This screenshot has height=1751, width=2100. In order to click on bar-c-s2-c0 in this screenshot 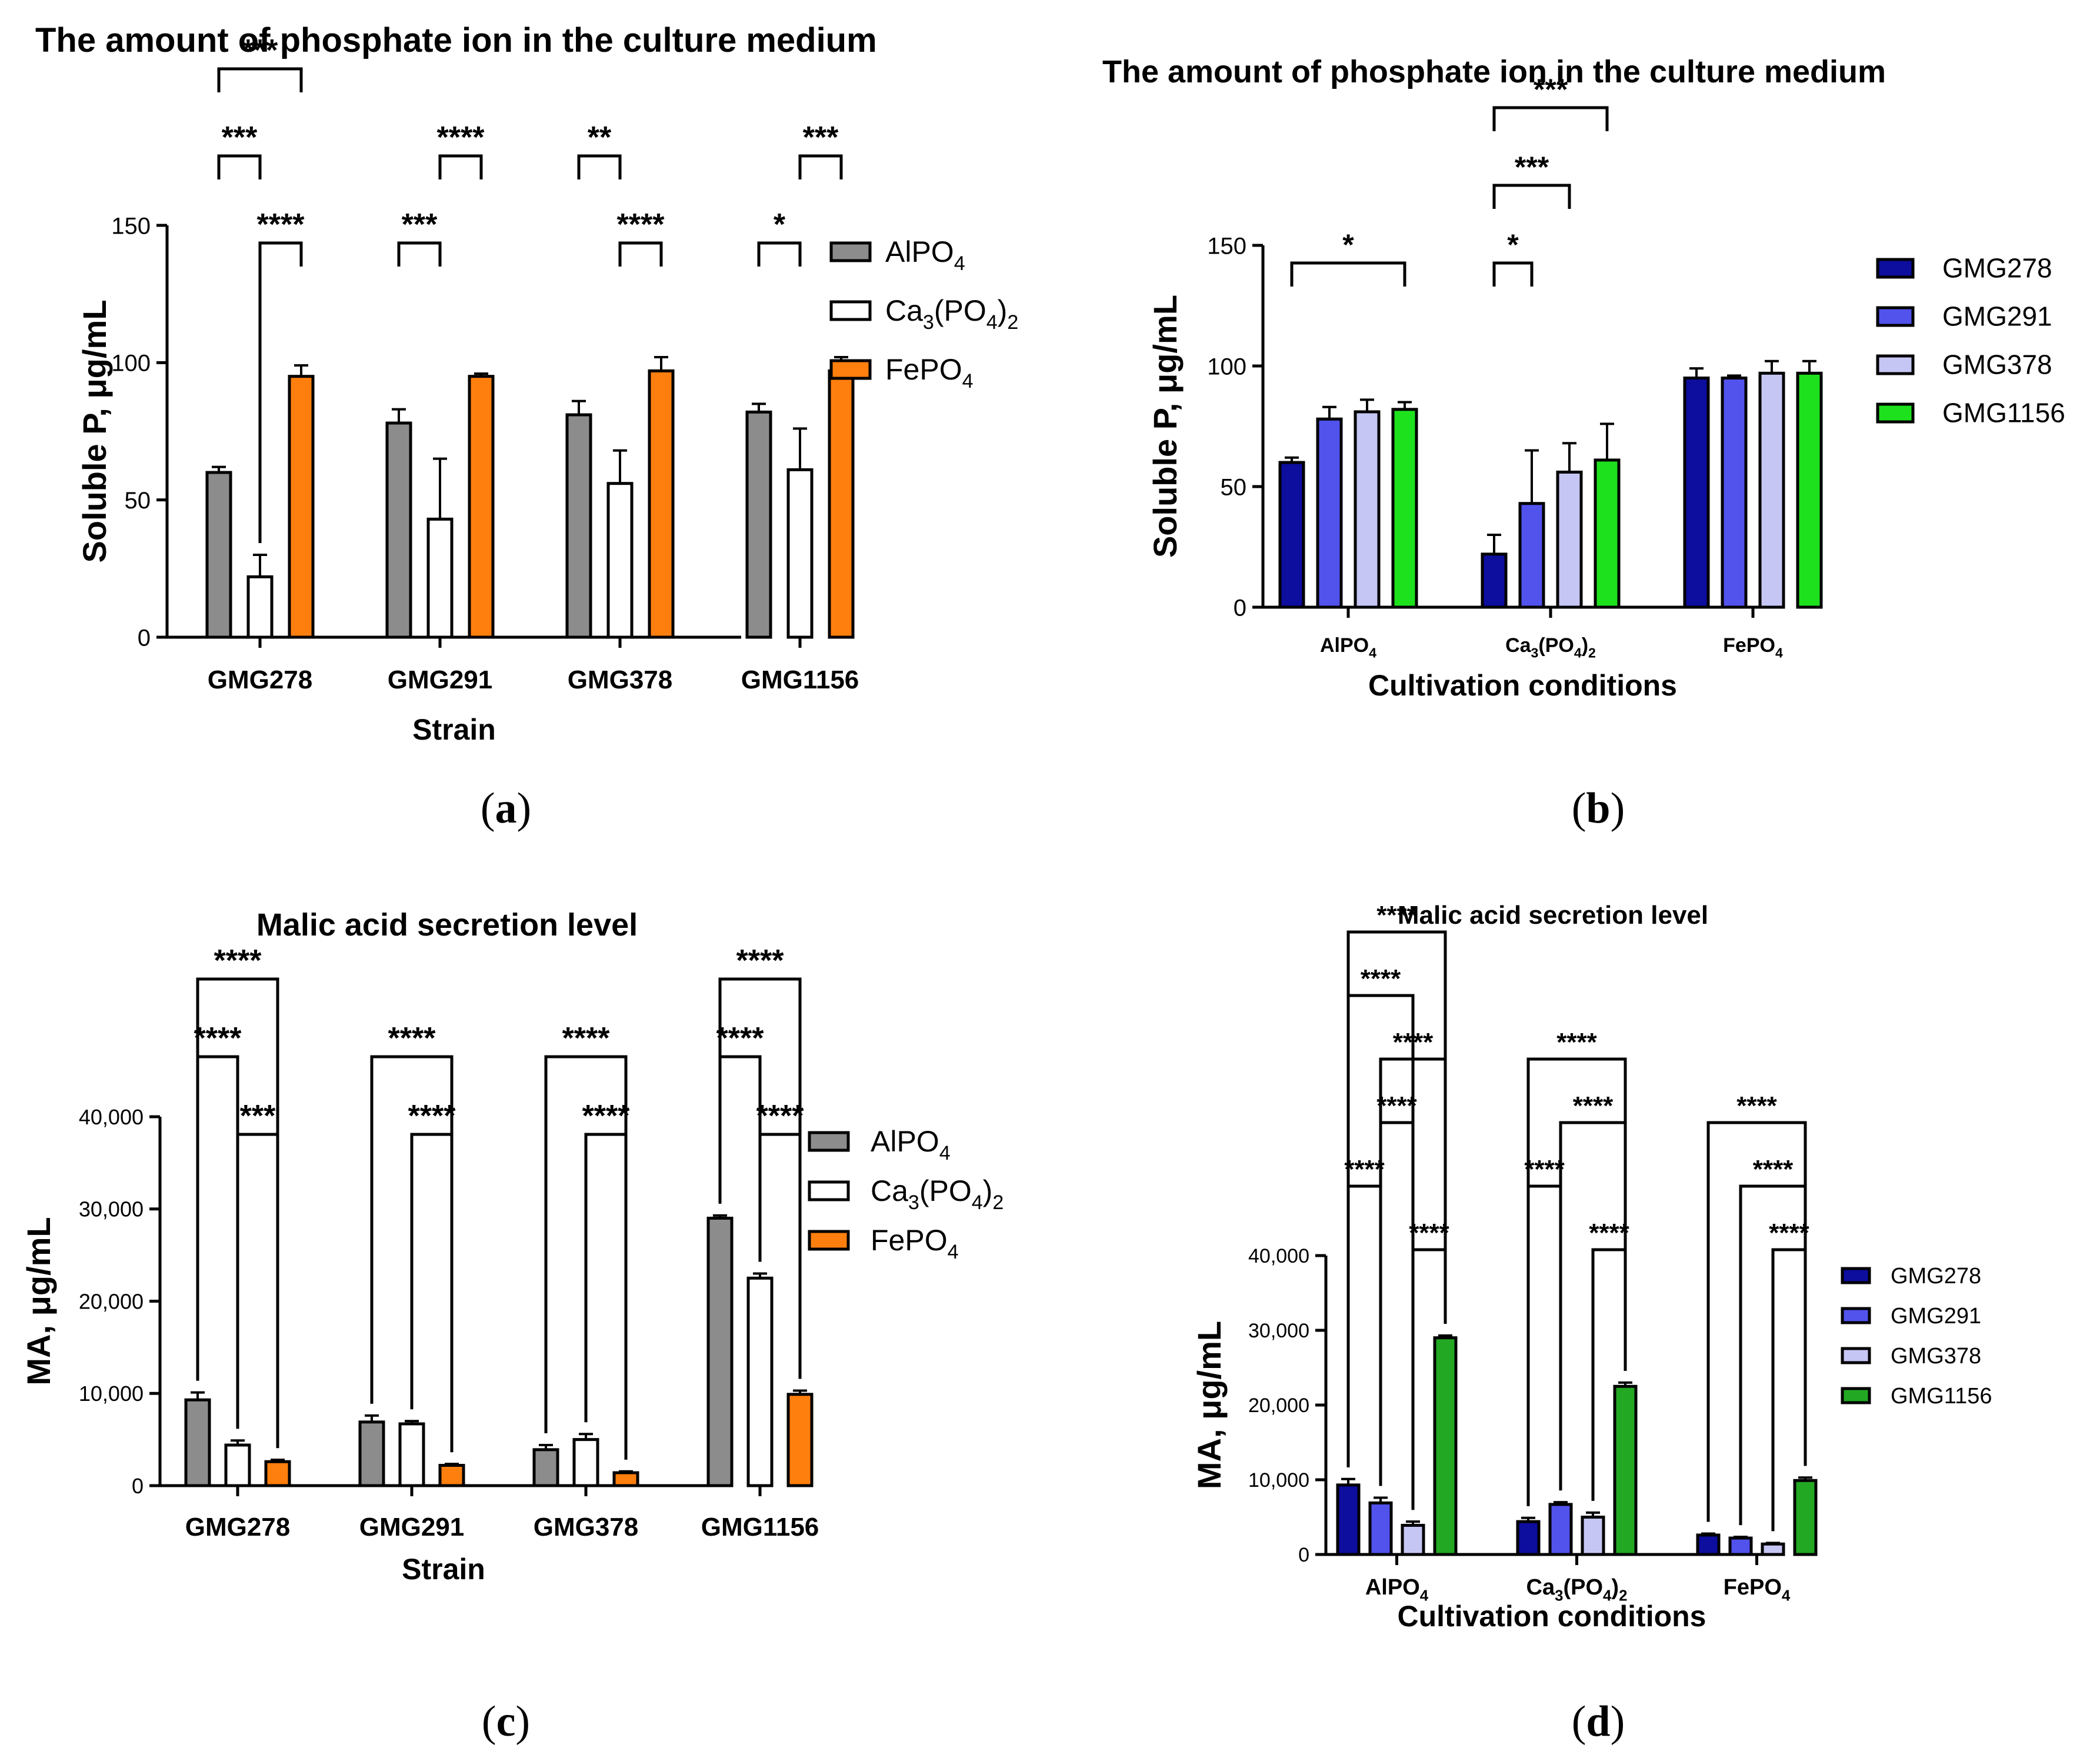, I will do `click(277, 1473)`.